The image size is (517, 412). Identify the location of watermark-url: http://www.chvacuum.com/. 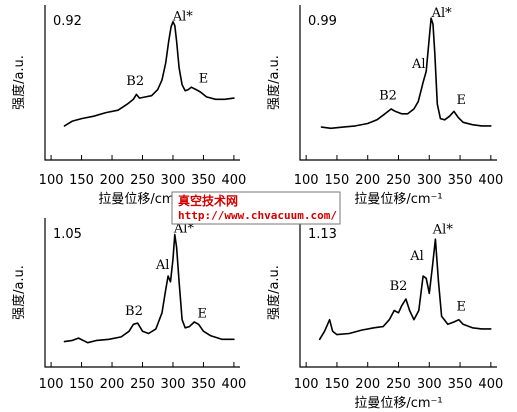
(257, 215).